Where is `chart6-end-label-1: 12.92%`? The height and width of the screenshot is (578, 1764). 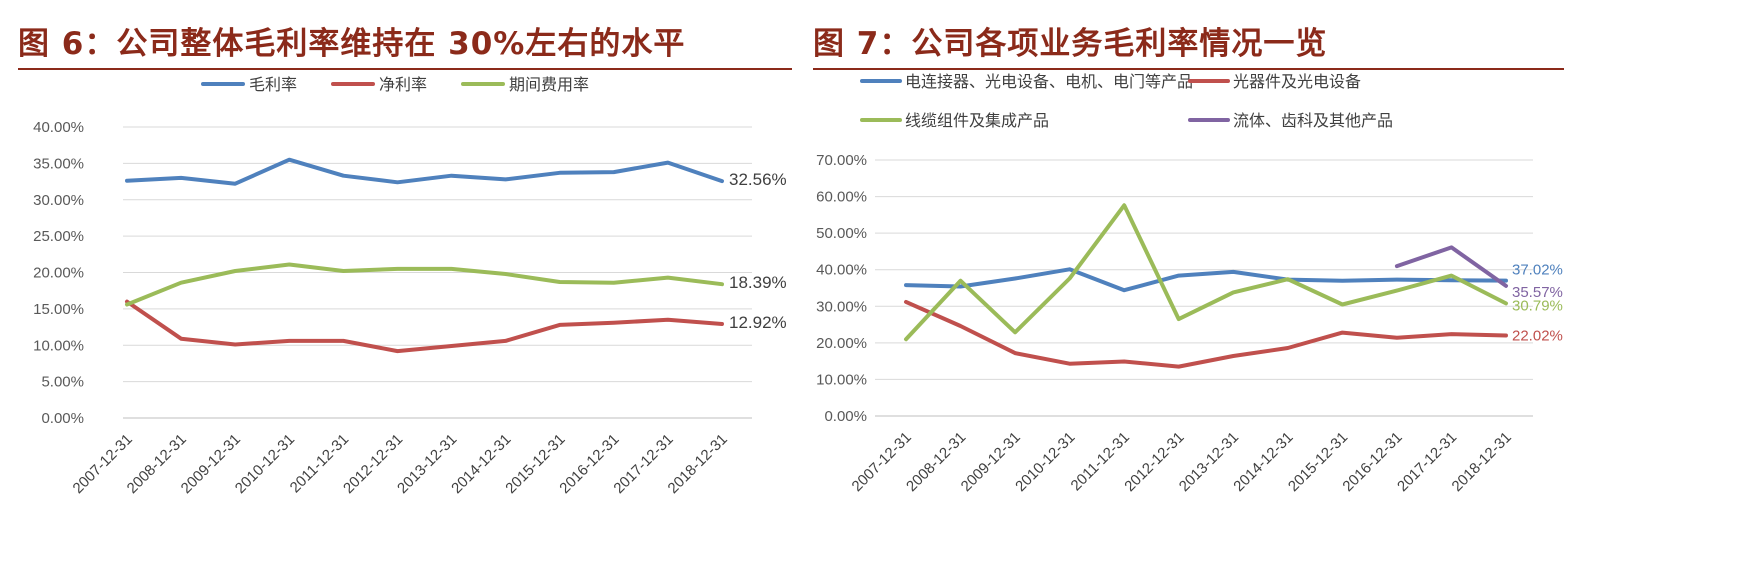
chart6-end-label-1: 12.92% is located at coordinates (758, 322).